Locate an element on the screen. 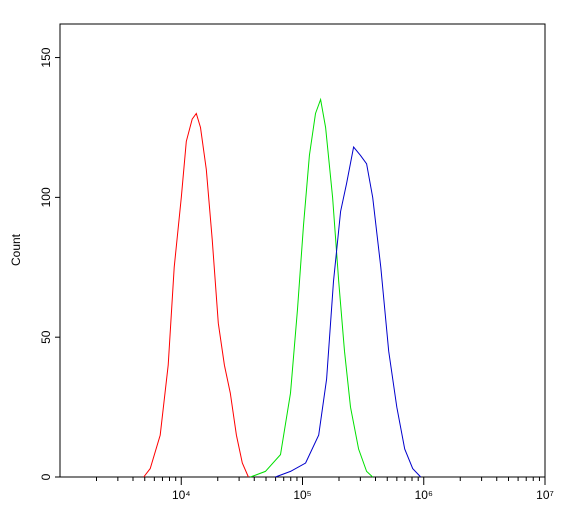 This screenshot has height=524, width=578. x-tick-label: 10⁶ is located at coordinates (424, 495).